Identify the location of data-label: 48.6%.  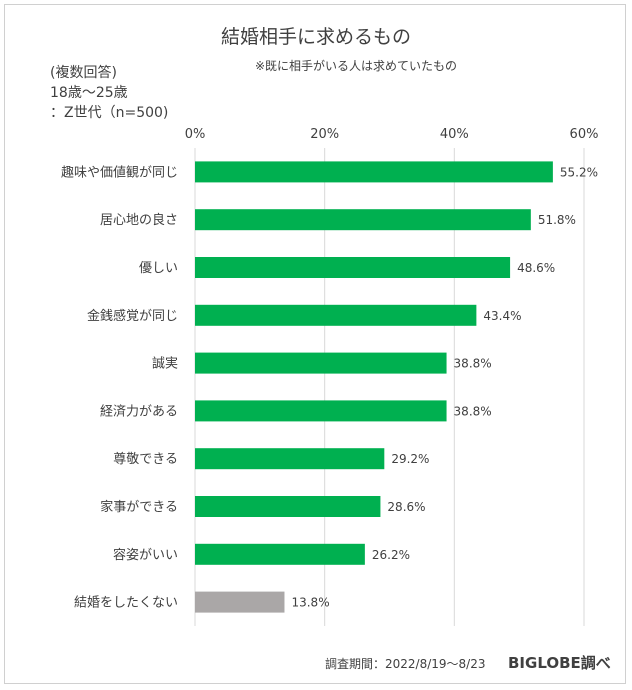
(536, 268).